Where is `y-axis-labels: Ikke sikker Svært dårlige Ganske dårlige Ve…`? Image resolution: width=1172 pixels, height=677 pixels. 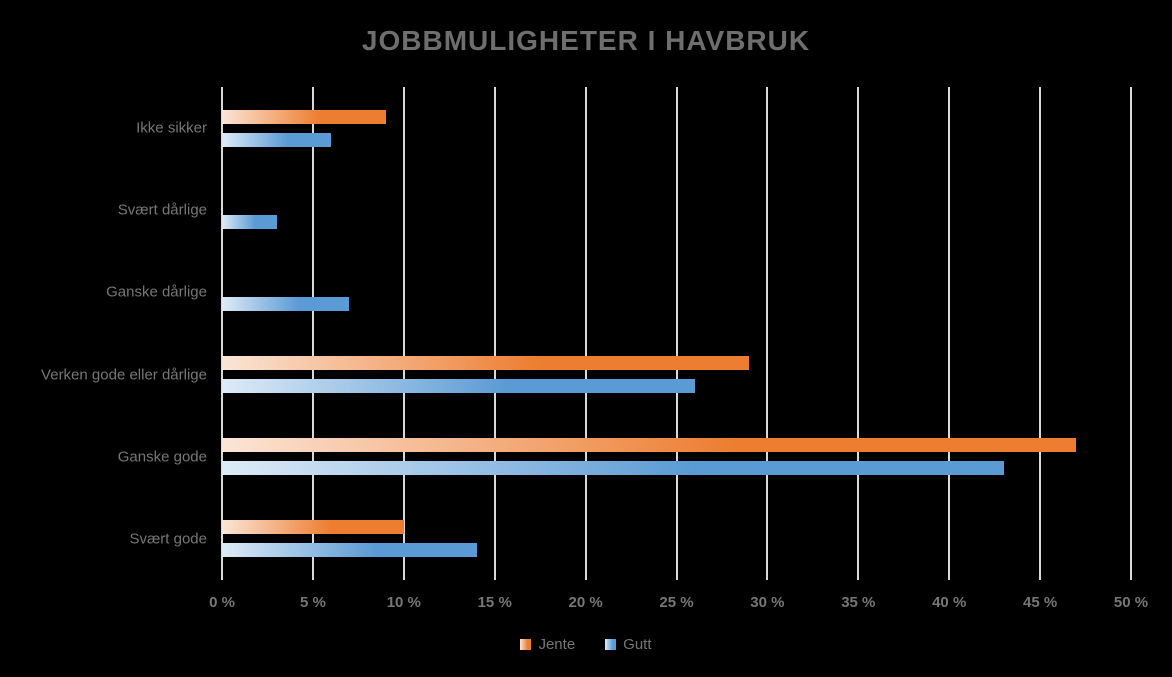 y-axis-labels: Ikke sikker Svært dårlige Ganske dårlige Ve… is located at coordinates (103, 333).